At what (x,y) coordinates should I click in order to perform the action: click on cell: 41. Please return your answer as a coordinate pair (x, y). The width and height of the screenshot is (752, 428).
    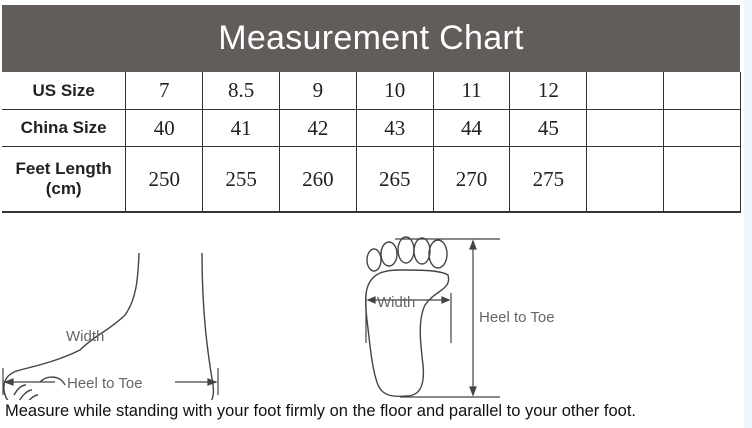
    Looking at the image, I should click on (241, 128).